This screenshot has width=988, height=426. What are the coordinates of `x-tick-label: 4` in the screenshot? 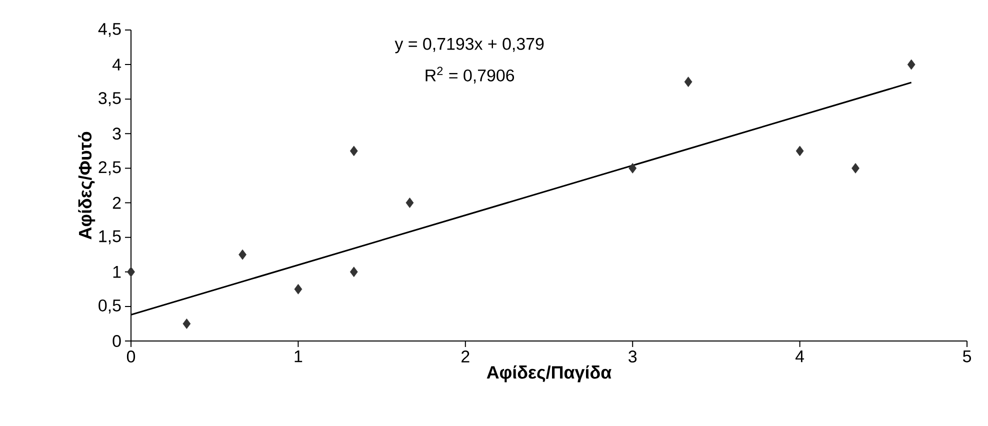 It's located at (799, 356).